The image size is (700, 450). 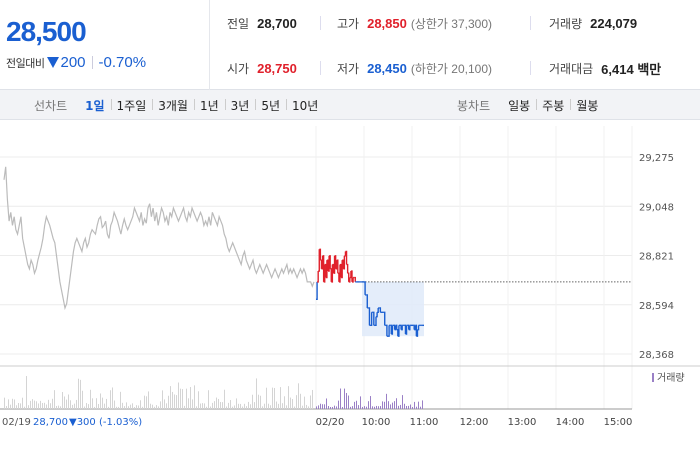 What do you see at coordinates (553, 105) in the screenshot?
I see `tab-weekly: 주봉` at bounding box center [553, 105].